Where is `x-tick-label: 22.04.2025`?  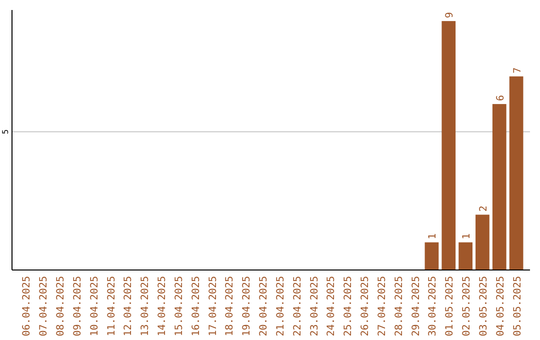 x-tick-label: 22.04.2025 is located at coordinates (298, 306).